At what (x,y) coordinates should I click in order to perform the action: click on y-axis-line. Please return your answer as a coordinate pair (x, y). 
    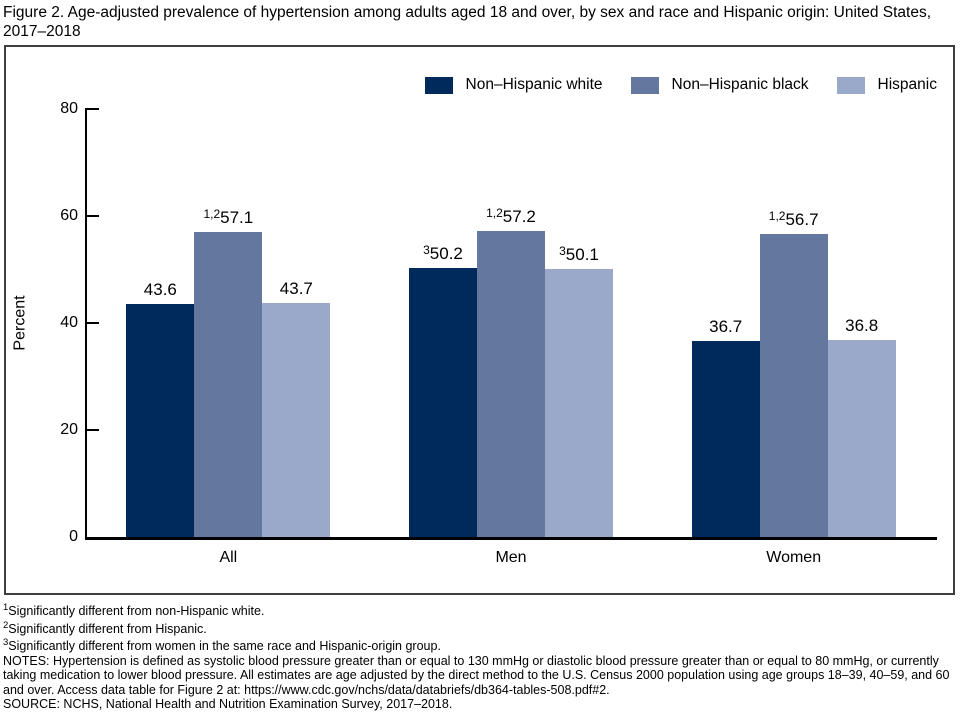
    Looking at the image, I should click on (86, 323).